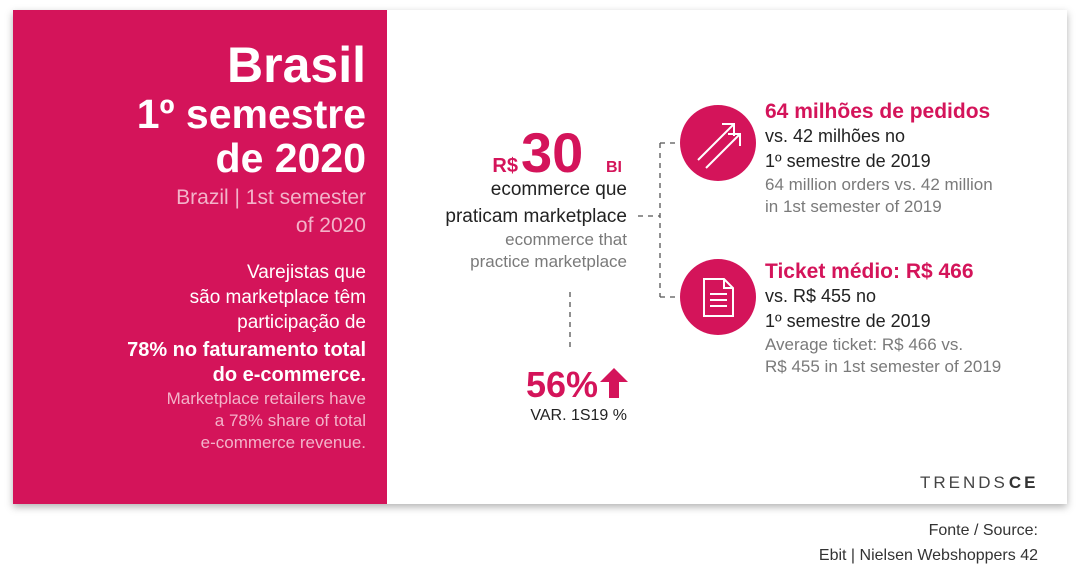 This screenshot has width=1080, height=582. I want to click on title: 1º semestre, so click(251, 114).